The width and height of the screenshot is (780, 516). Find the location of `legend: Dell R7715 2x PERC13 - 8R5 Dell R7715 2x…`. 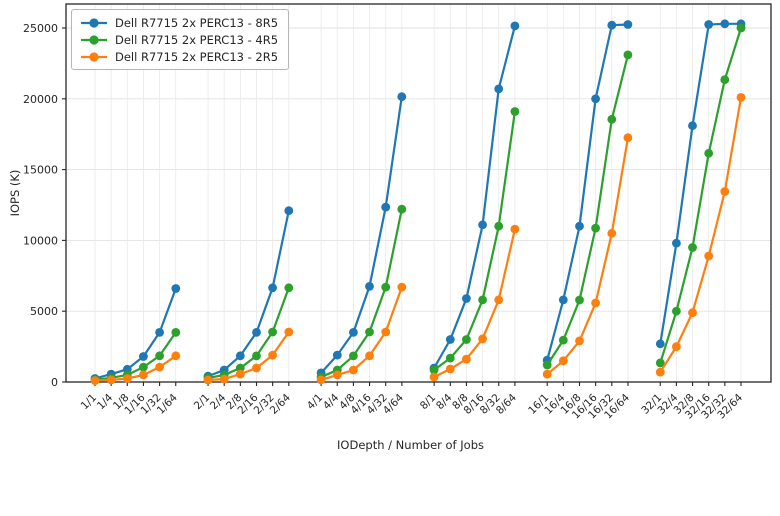

legend: Dell R7715 2x PERC13 - 8R5 Dell R7715 2x… is located at coordinates (180, 39).